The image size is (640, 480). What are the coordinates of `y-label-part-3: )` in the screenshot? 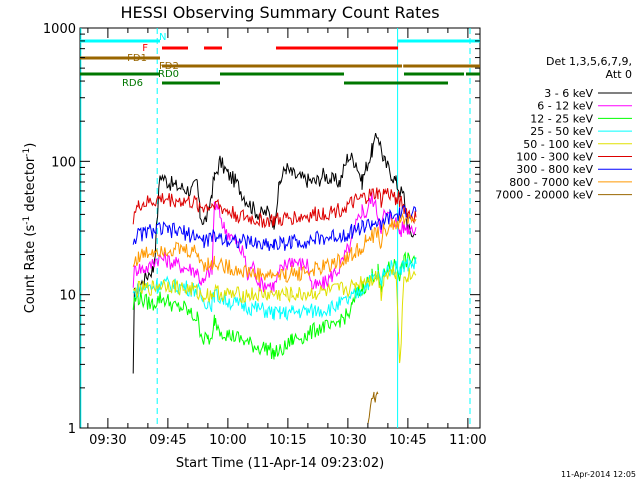 It's located at (30, 145).